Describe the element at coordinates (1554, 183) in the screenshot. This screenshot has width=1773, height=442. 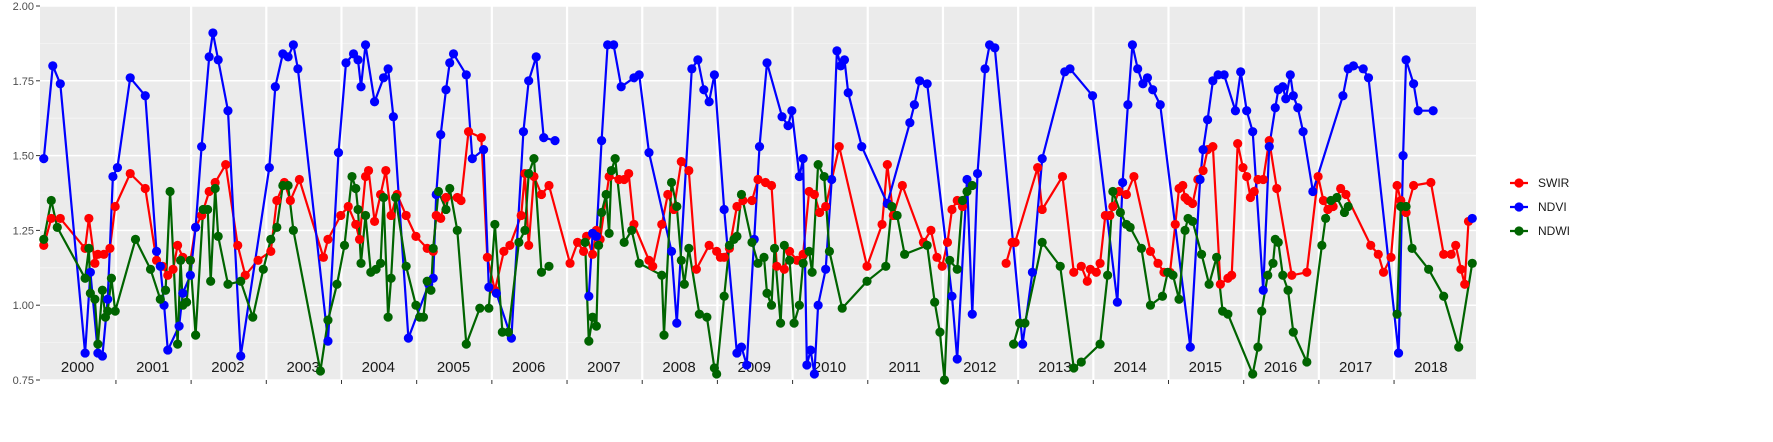
I see `legend-label-swir: SWIR` at that location.